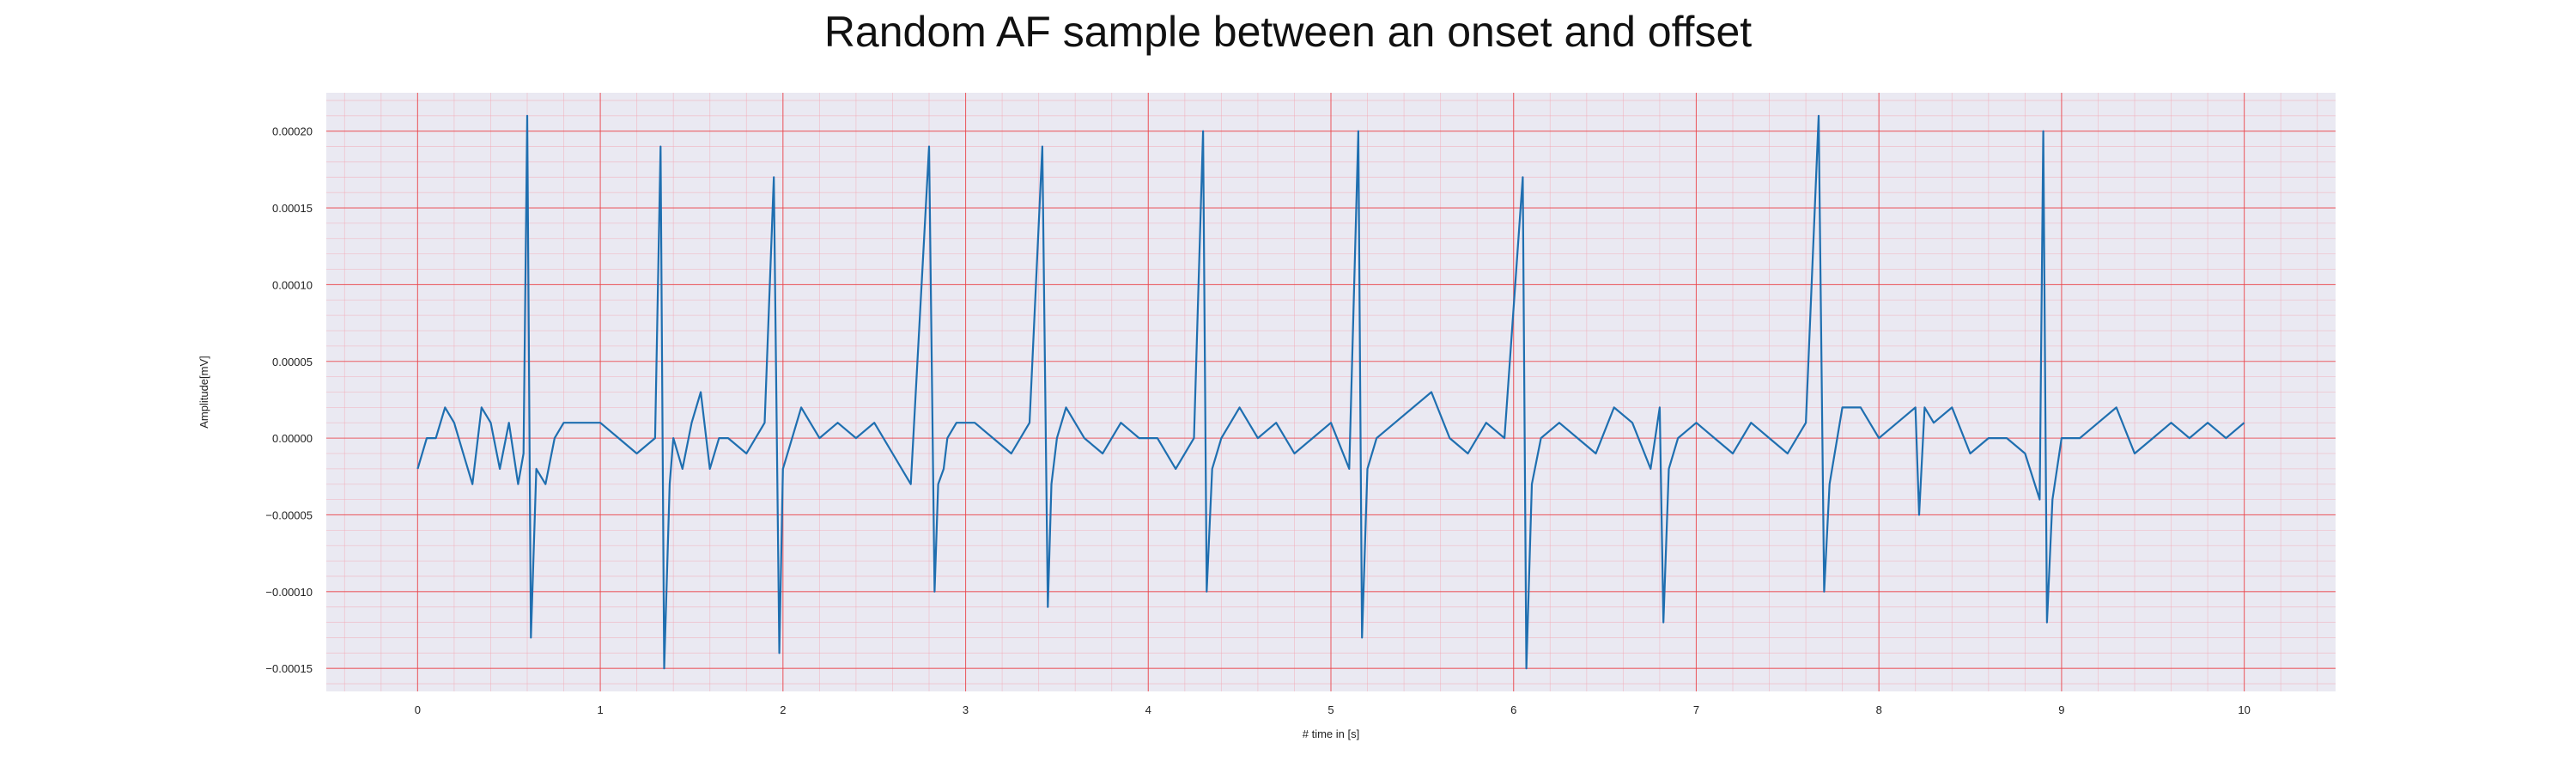 The width and height of the screenshot is (2576, 773). I want to click on y-tick-label: −0.00010, so click(289, 592).